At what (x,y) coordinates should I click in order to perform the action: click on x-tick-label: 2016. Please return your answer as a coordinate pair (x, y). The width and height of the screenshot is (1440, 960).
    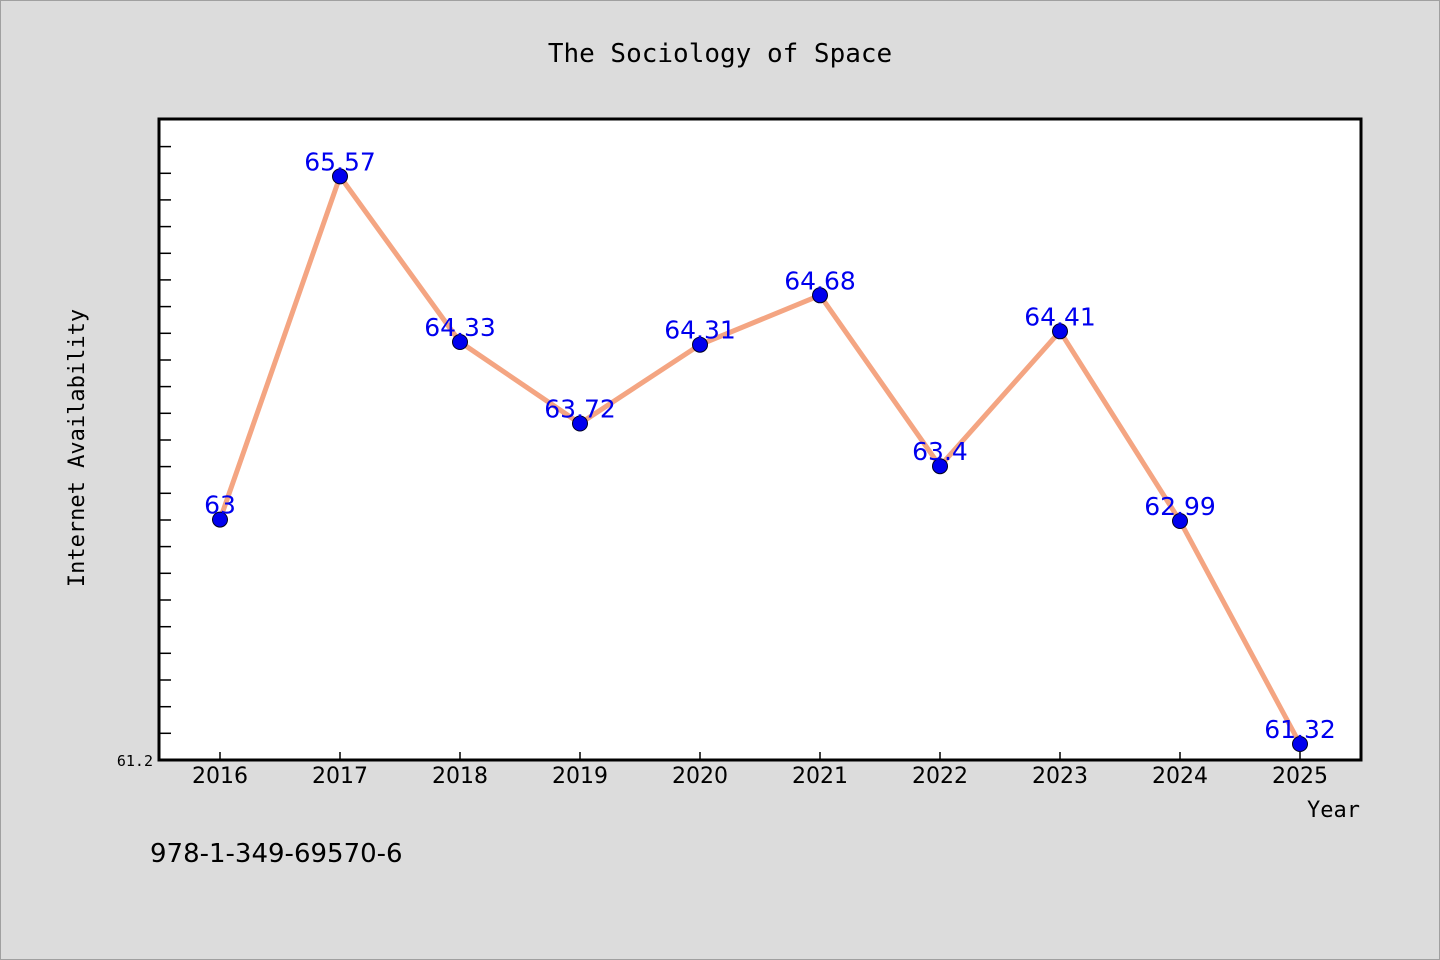
    Looking at the image, I should click on (220, 776).